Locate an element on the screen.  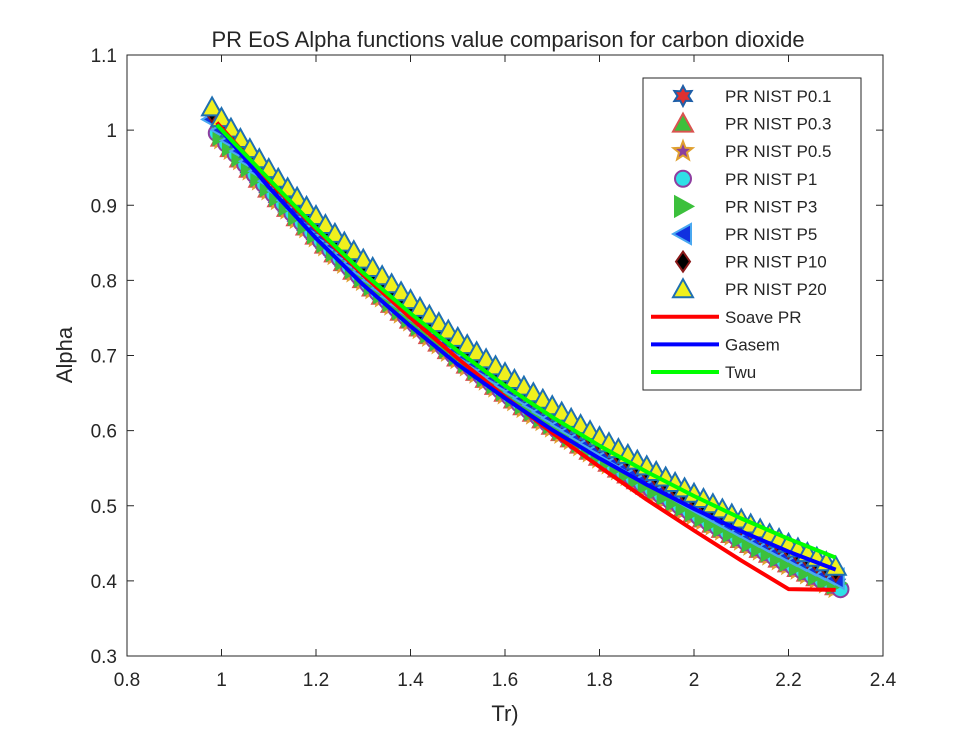
legend-label: PR NIST P20 is located at coordinates (776, 289).